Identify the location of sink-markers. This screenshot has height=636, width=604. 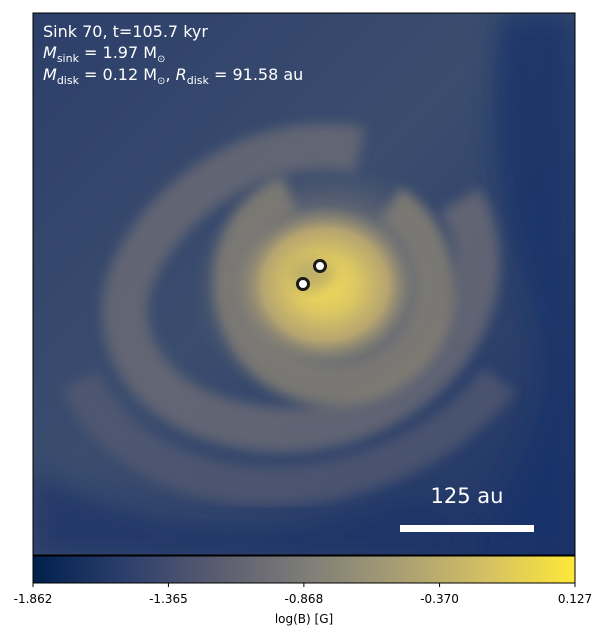
(311, 275).